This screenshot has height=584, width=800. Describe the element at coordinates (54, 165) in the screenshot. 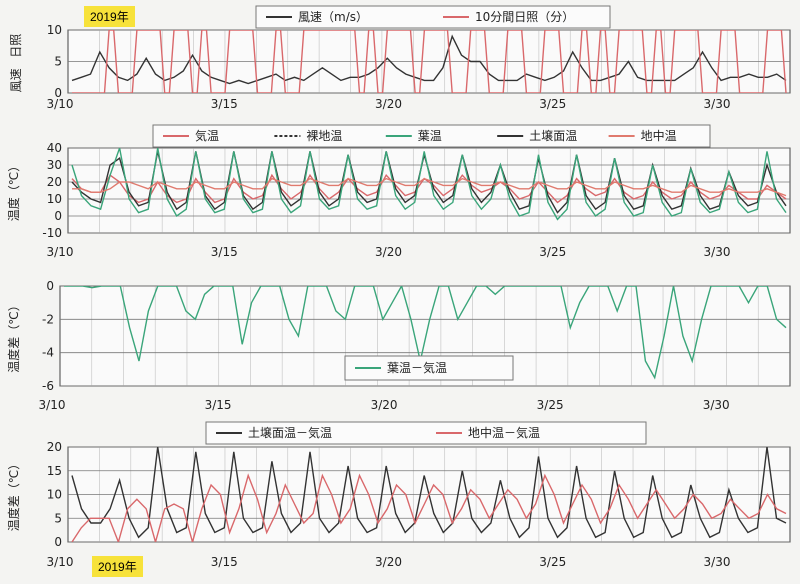

I see `y-tick-label: 30` at that location.